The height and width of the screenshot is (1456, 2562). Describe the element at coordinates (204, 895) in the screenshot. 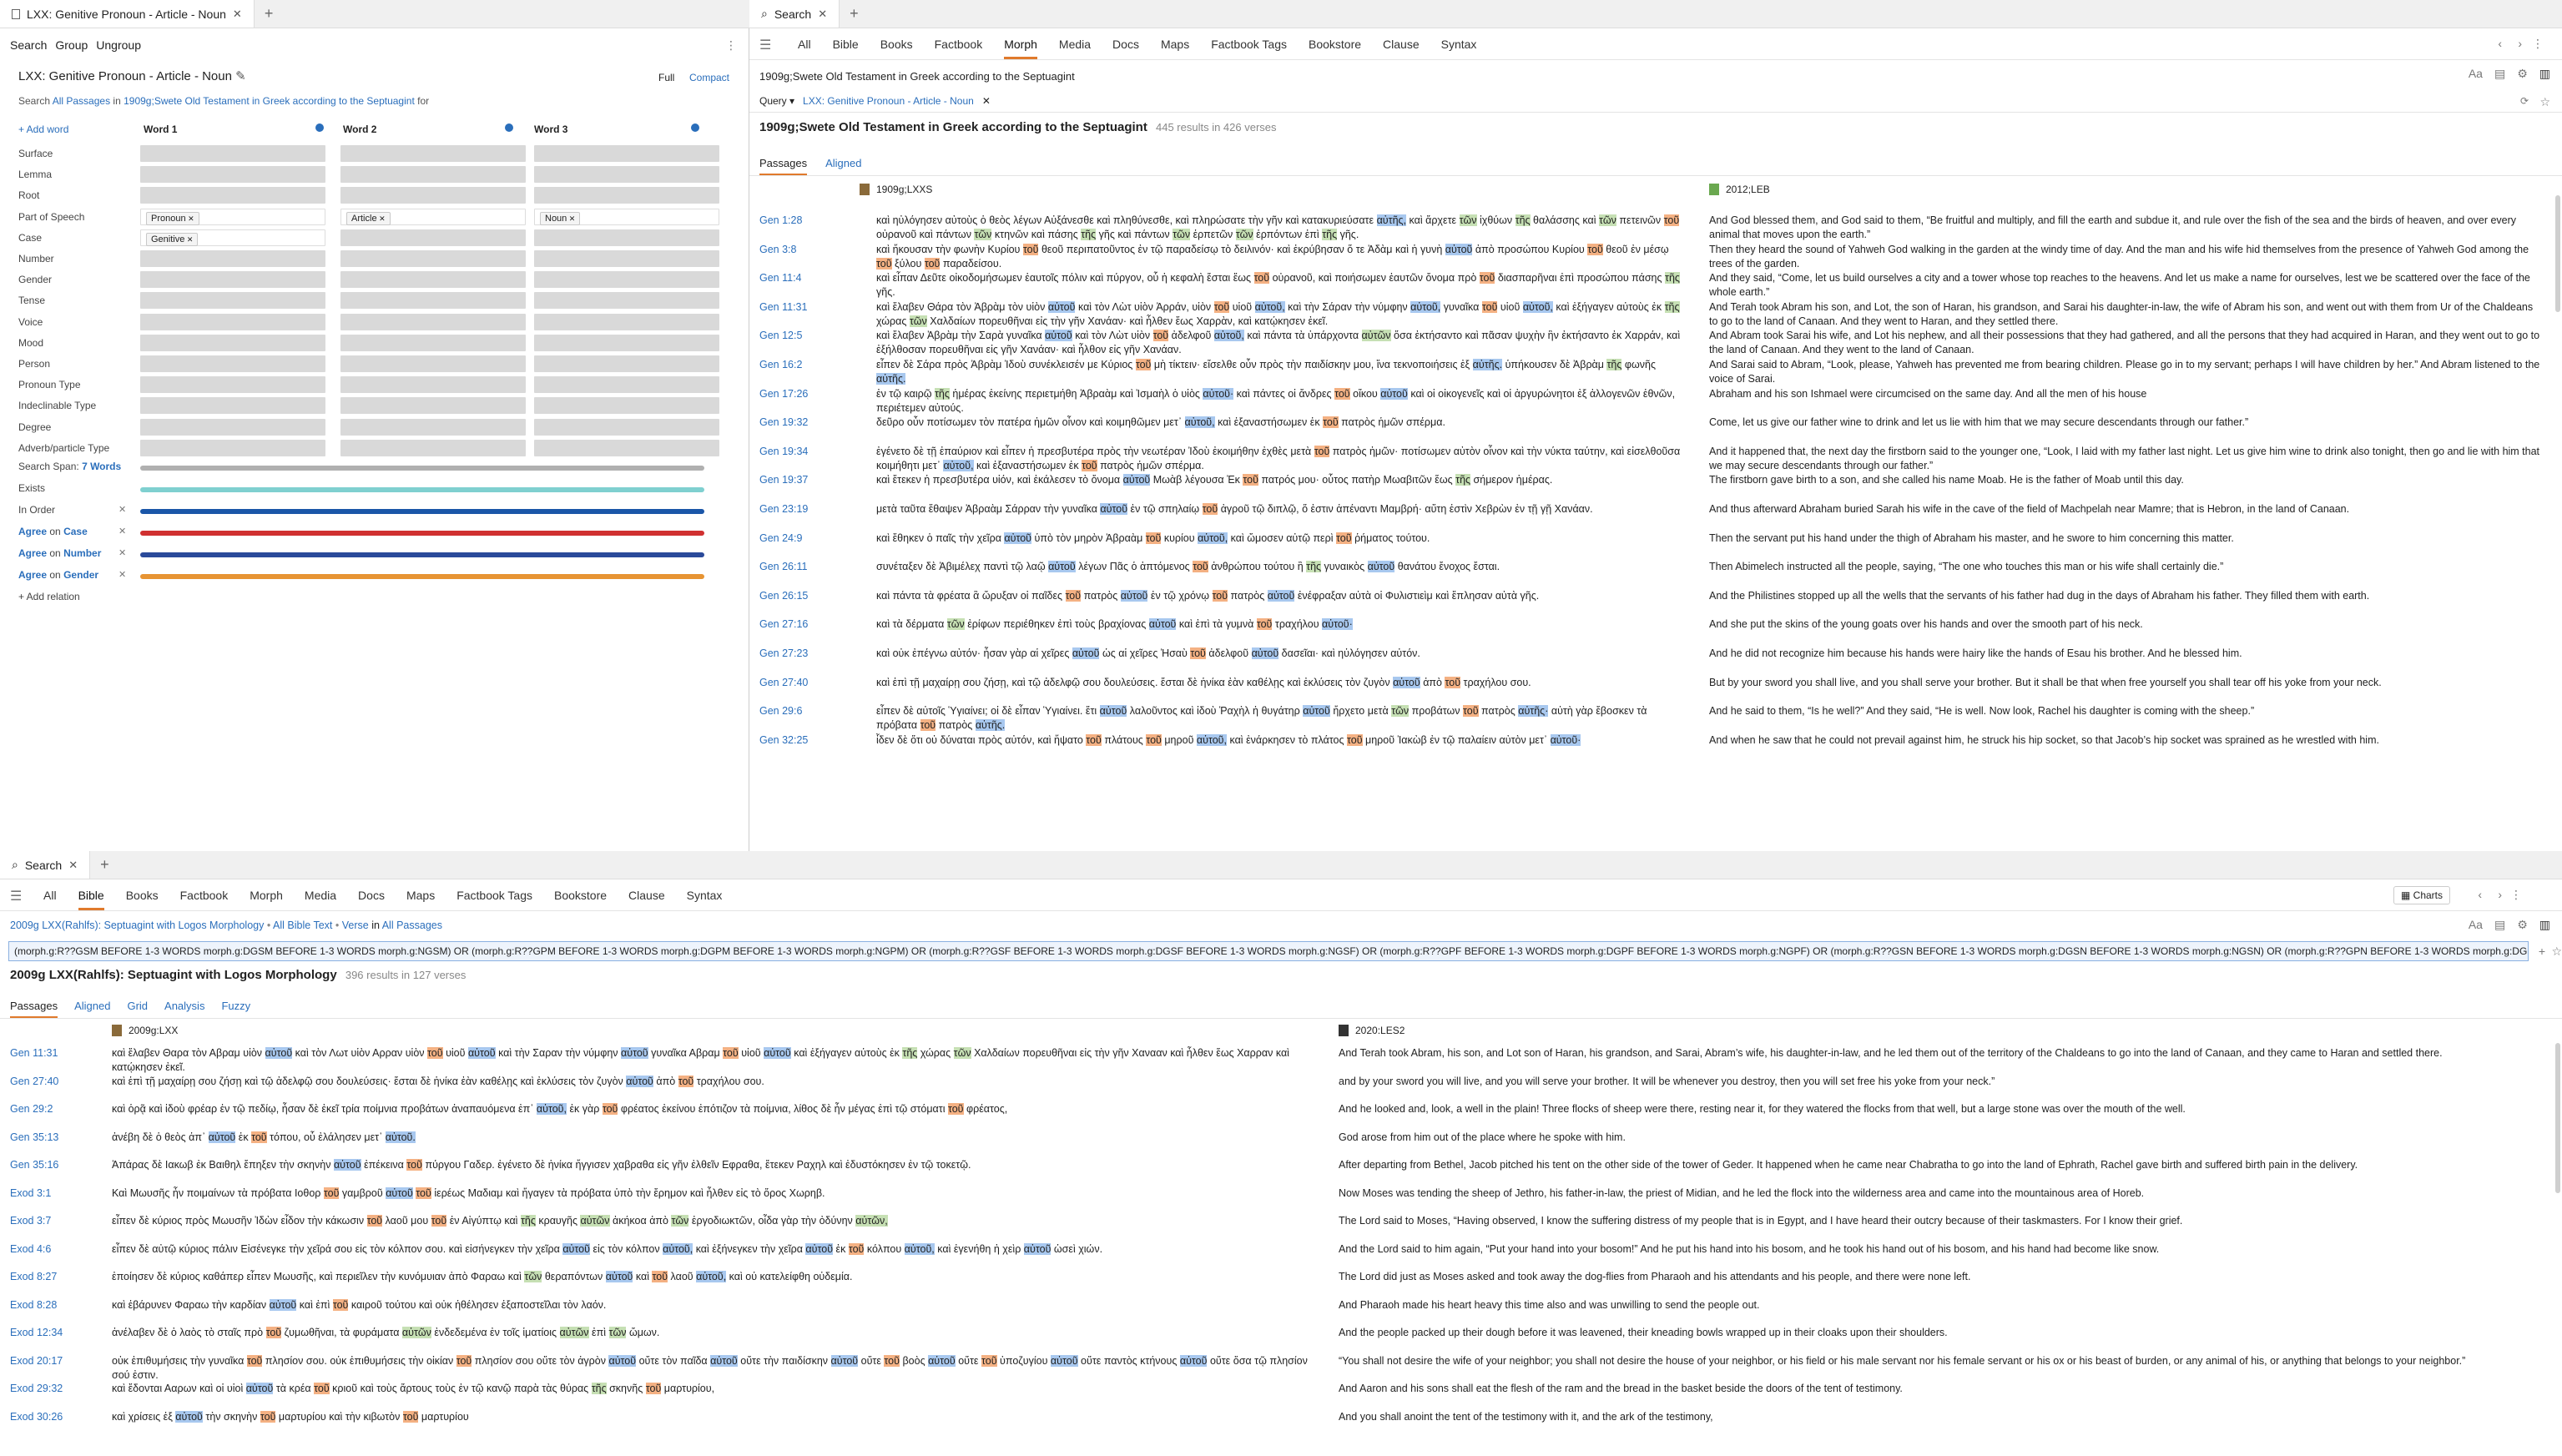

I see `nav-factbook: Factbook` at that location.